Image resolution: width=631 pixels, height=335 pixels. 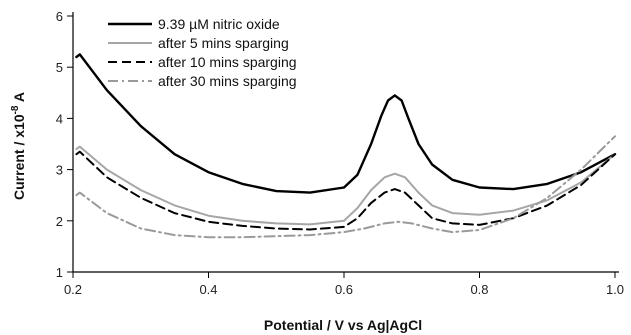 What do you see at coordinates (19, 157) in the screenshot?
I see `y-axis-title-prefix: Current / x10` at bounding box center [19, 157].